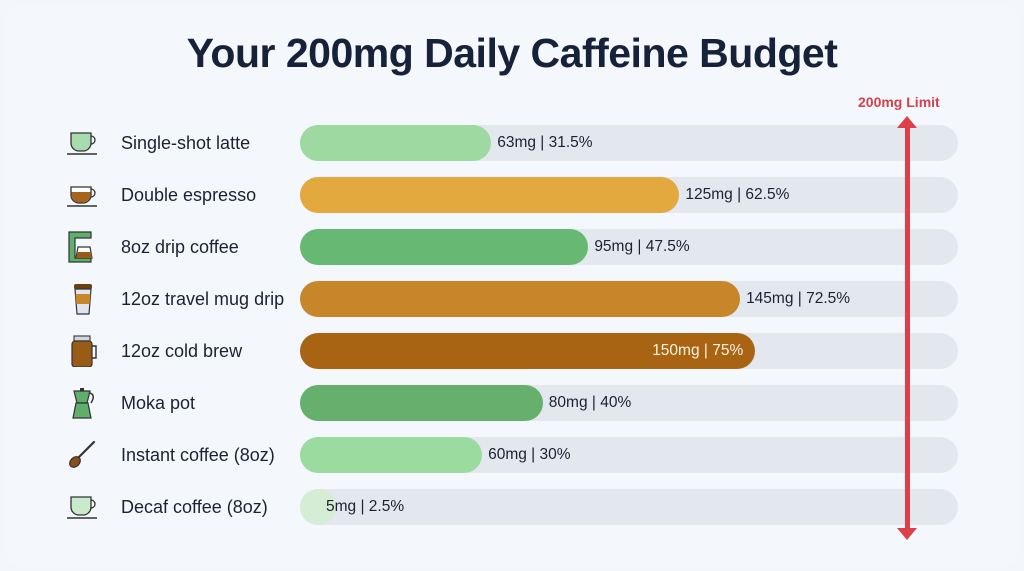 This screenshot has height=571, width=1024. I want to click on decaf-cup-icon, so click(82, 507).